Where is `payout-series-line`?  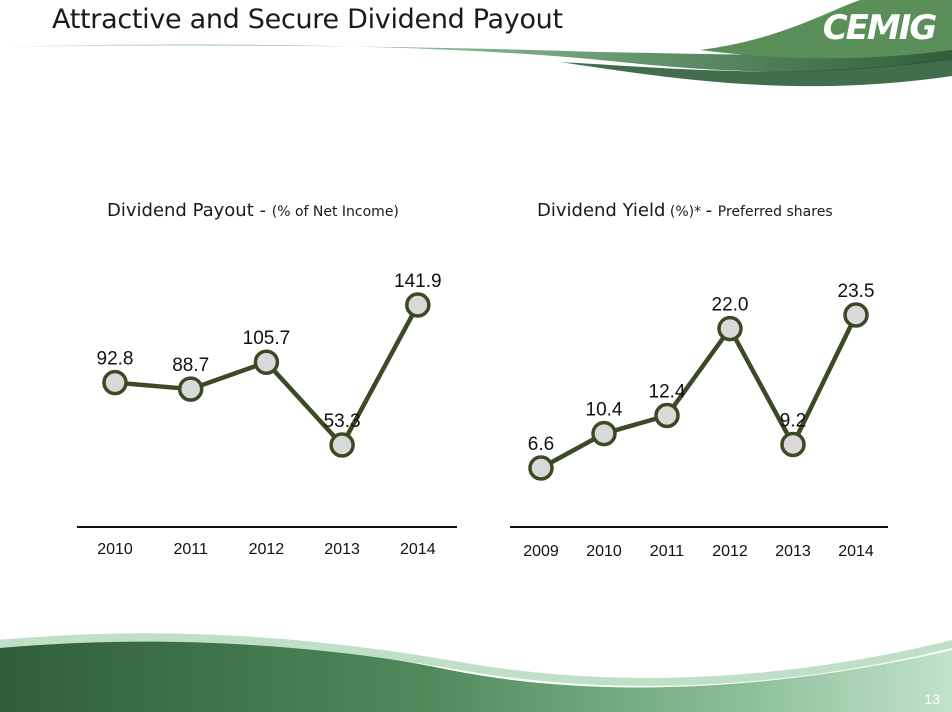
payout-series-line is located at coordinates (267, 375).